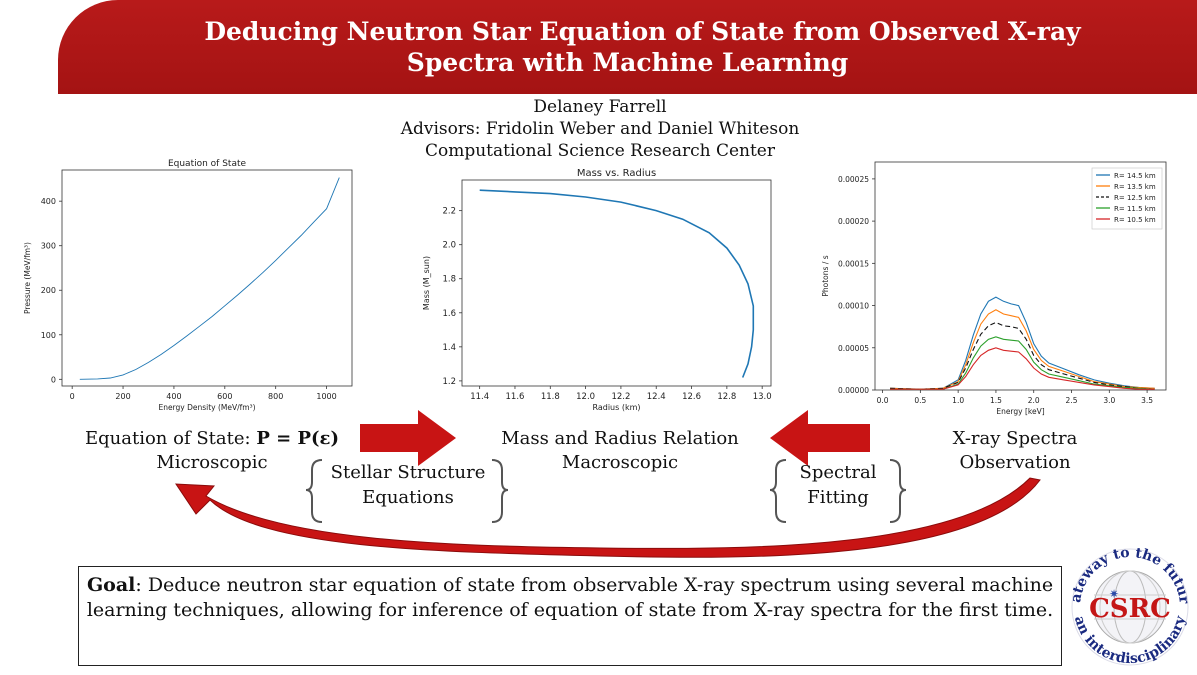 The height and width of the screenshot is (675, 1197). What do you see at coordinates (167, 438) in the screenshot?
I see `eos-caption-label: Equation of State:` at bounding box center [167, 438].